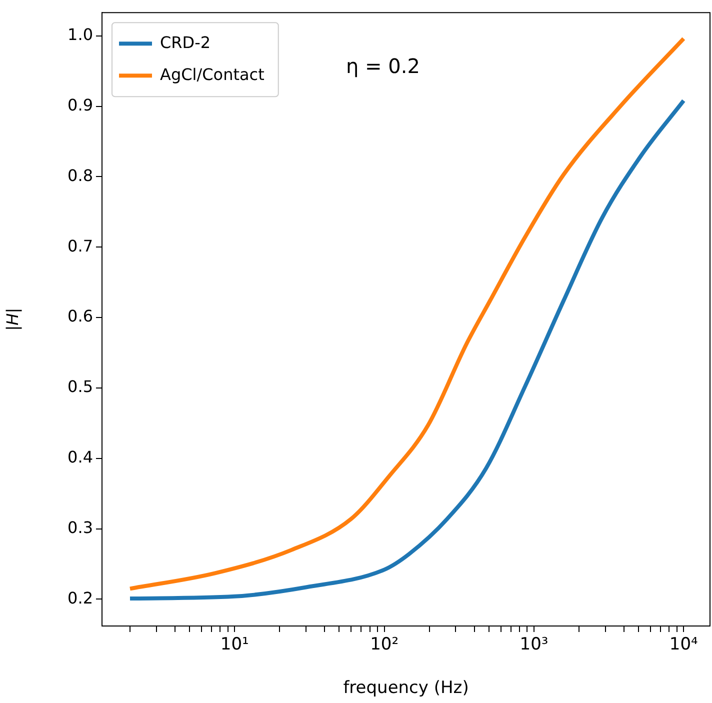 Image resolution: width=712 pixels, height=703 pixels. Describe the element at coordinates (534, 644) in the screenshot. I see `x-tick-label: 10³` at that location.